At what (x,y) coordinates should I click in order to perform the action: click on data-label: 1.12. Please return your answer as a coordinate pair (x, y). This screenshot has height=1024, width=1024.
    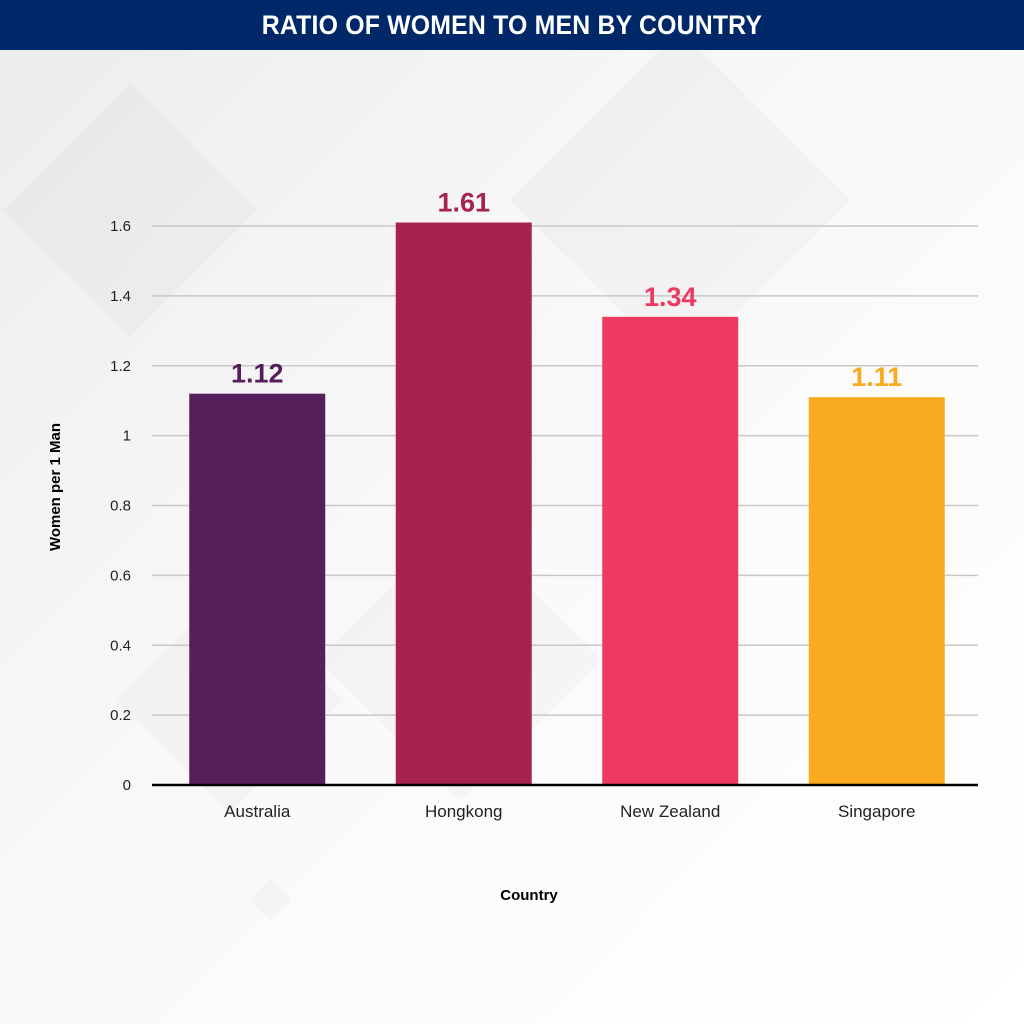
    Looking at the image, I should click on (257, 374).